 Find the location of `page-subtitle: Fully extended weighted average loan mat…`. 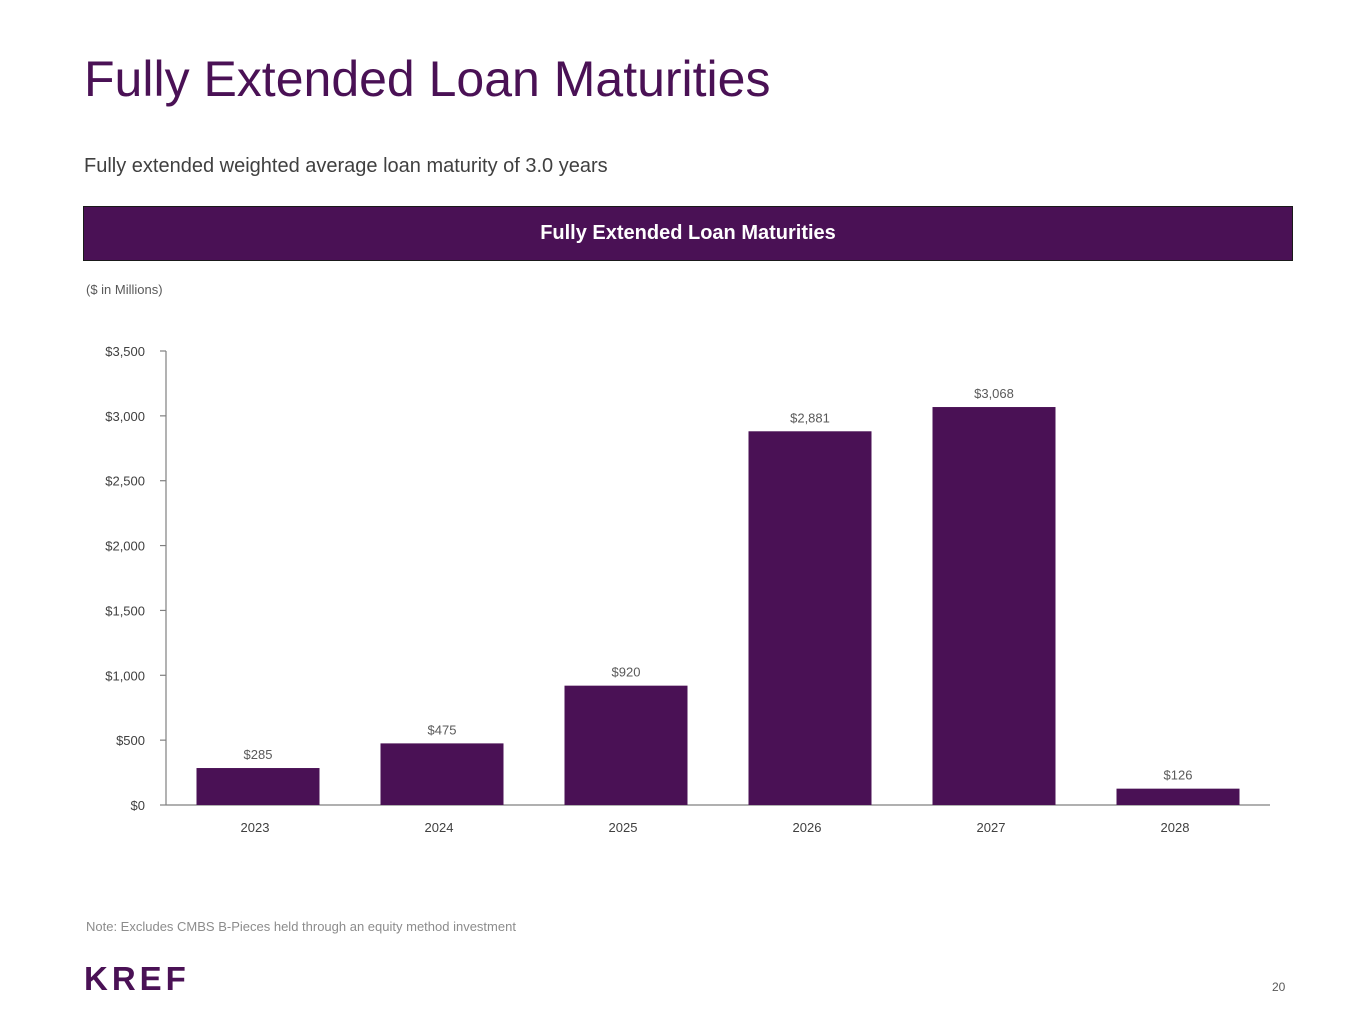

page-subtitle: Fully extended weighted average loan mat… is located at coordinates (346, 166).